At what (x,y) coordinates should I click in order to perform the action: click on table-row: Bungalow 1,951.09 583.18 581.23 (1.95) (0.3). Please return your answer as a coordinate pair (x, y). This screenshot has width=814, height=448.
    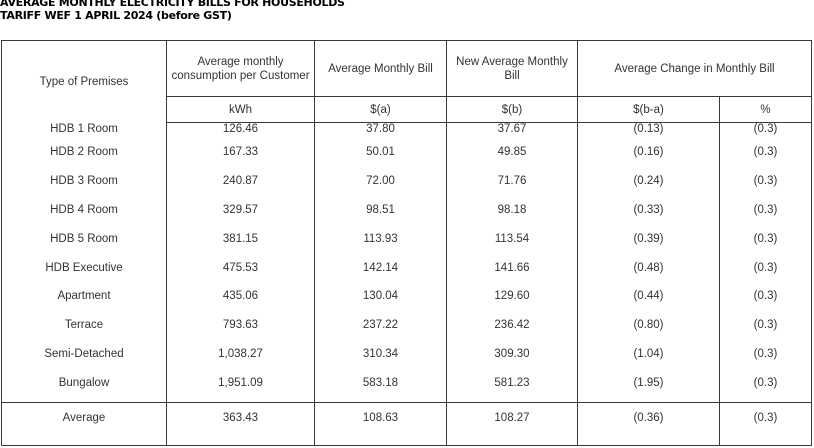
    Looking at the image, I should click on (406, 388).